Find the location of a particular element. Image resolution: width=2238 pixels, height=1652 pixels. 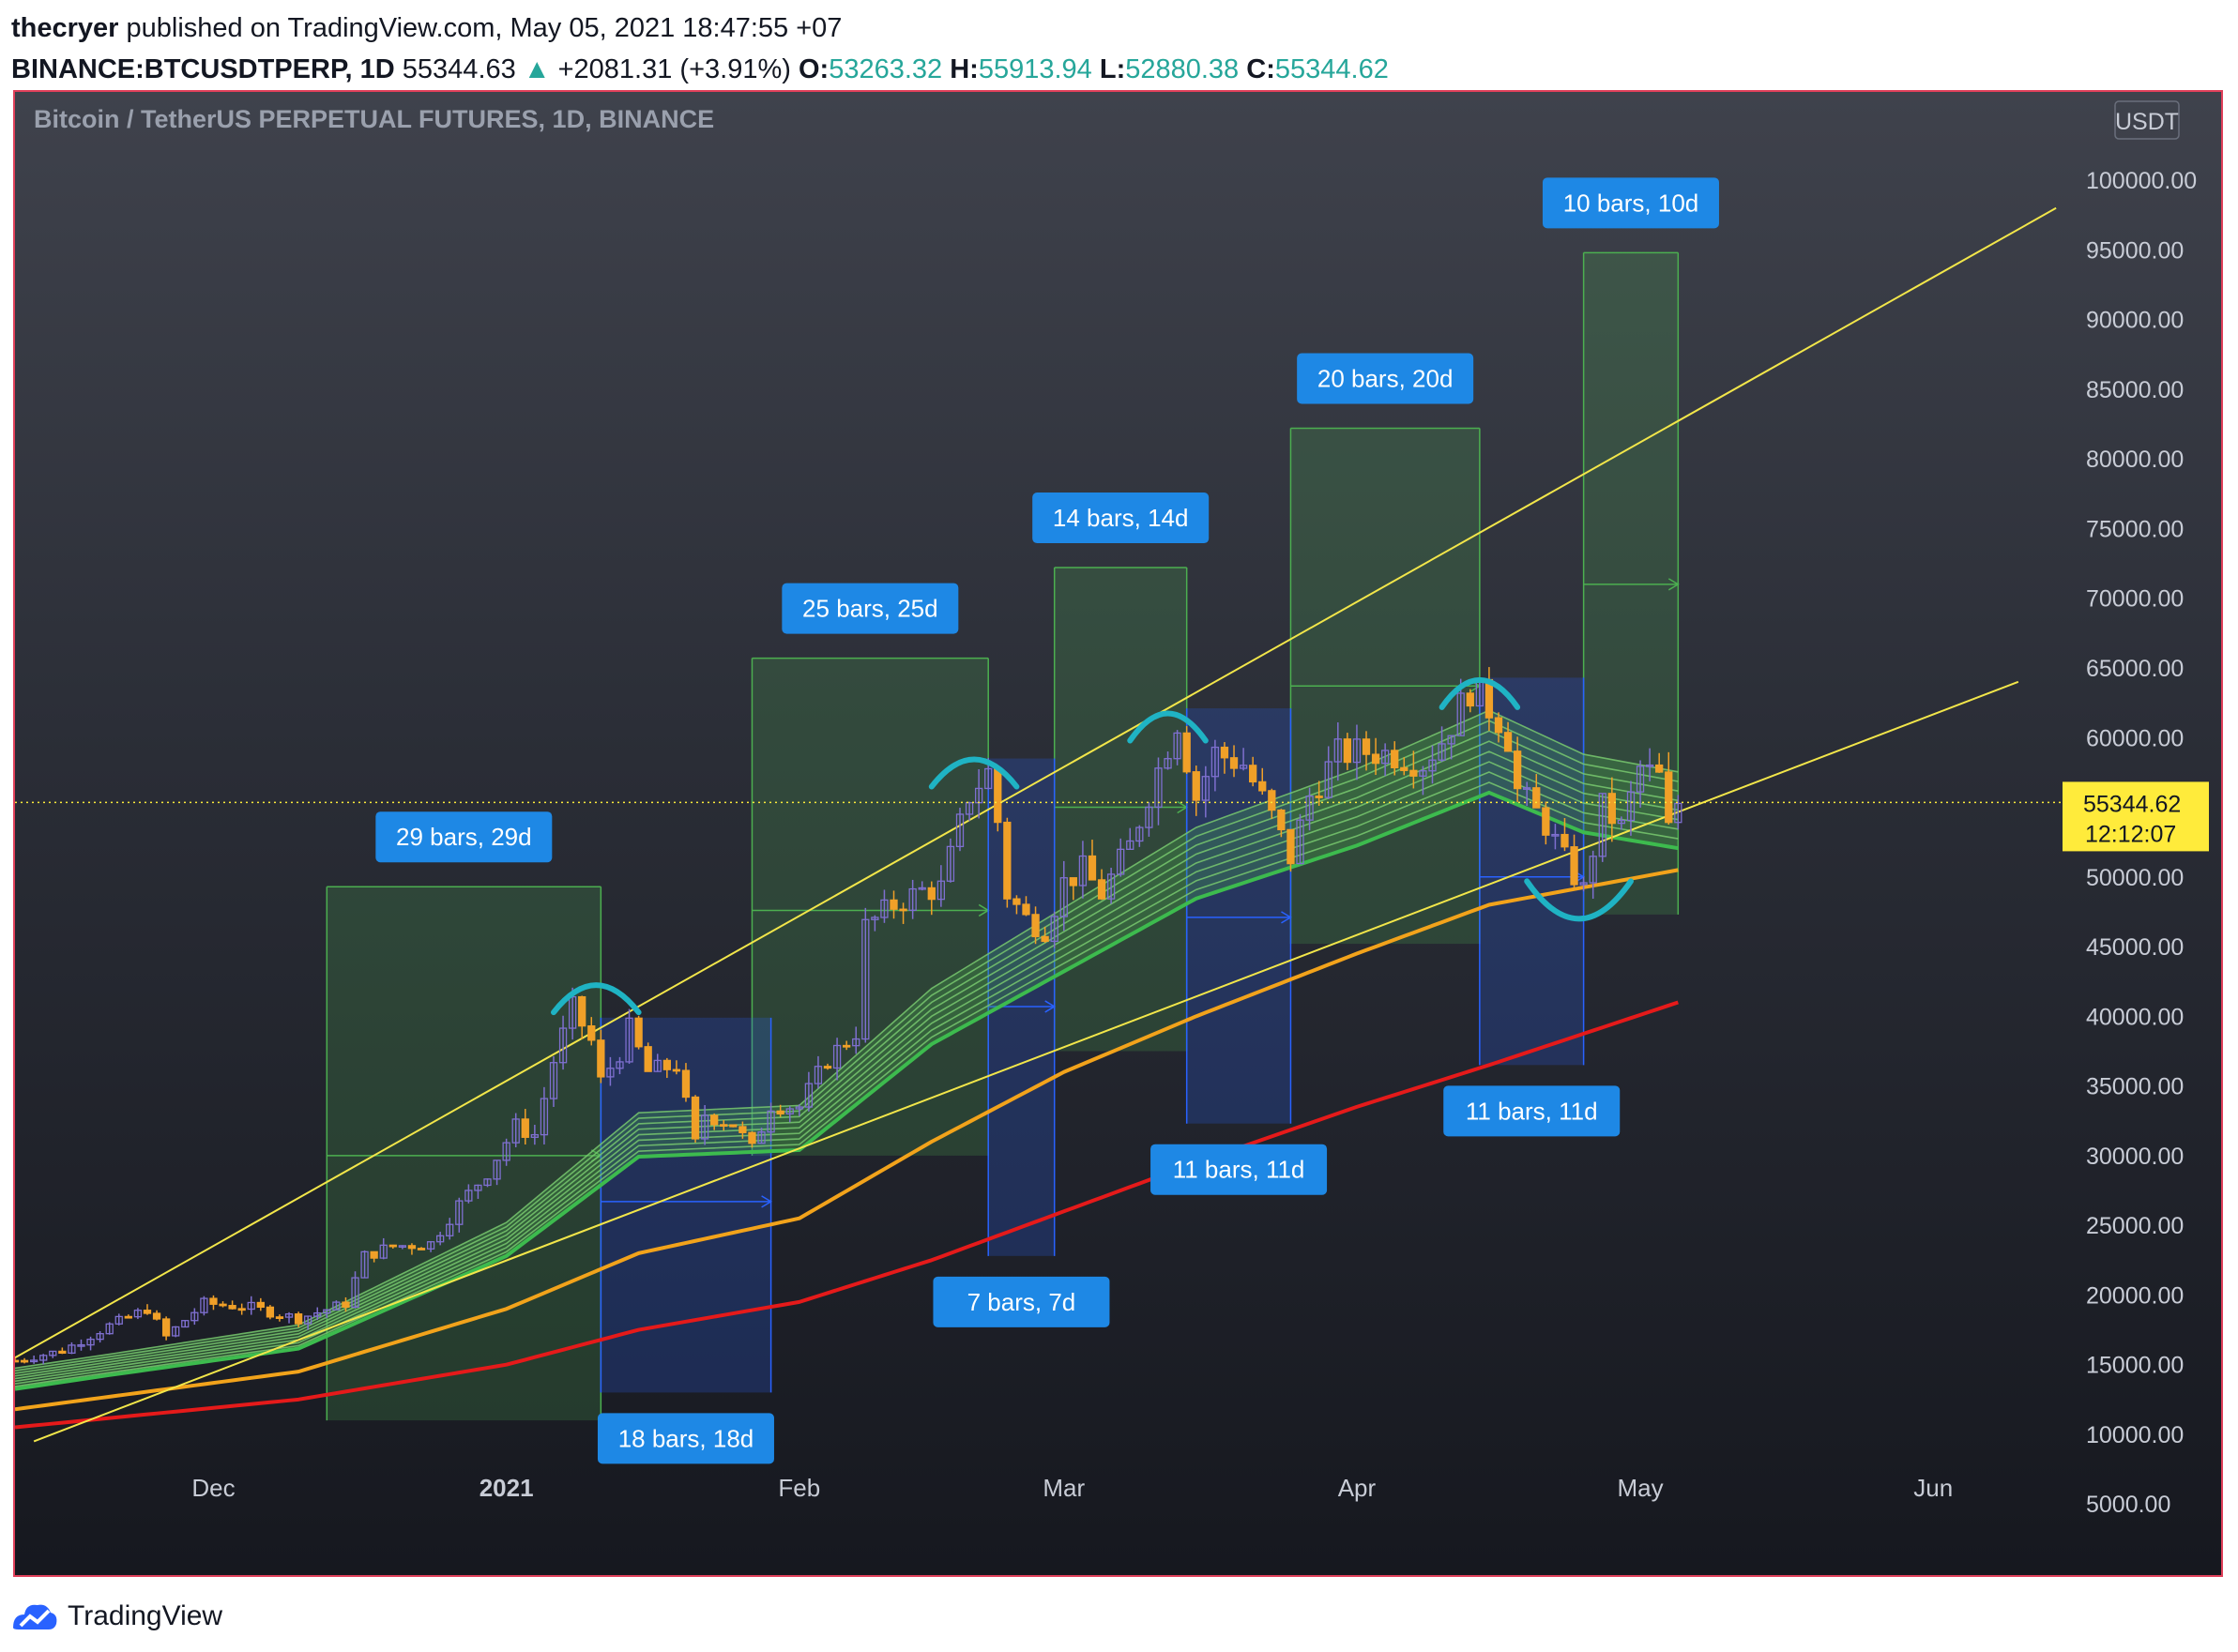

y-tick-label: 35000.00 is located at coordinates (2135, 1087).